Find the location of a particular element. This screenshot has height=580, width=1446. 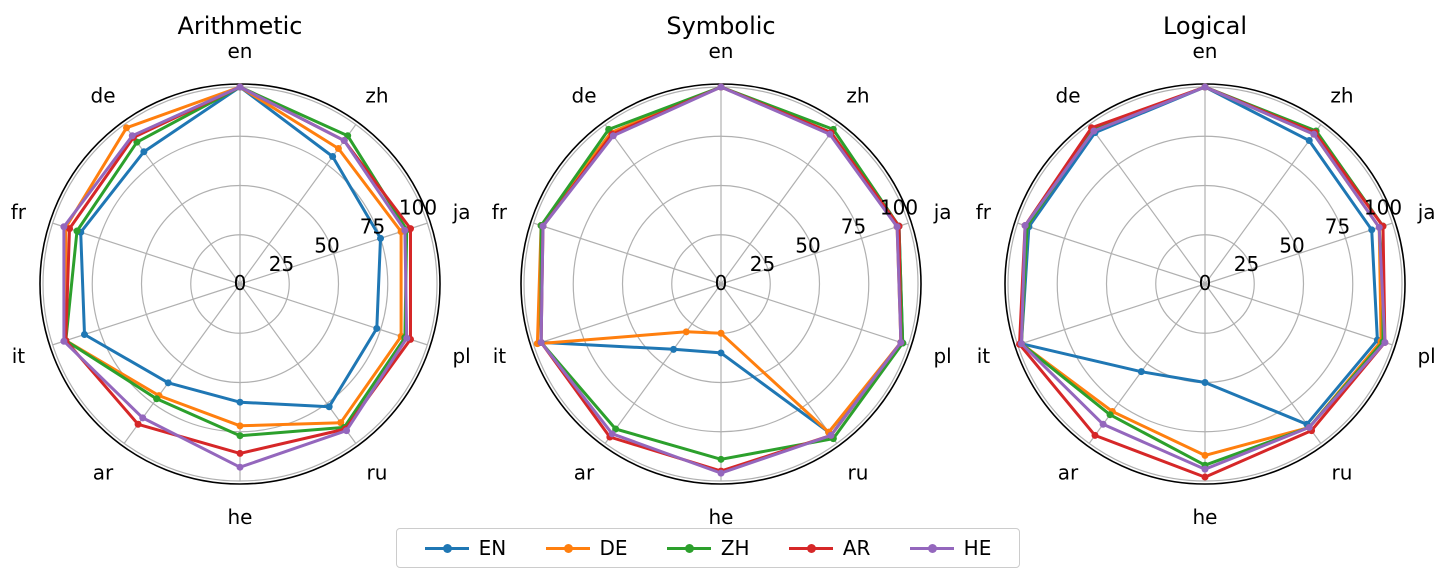

legend-entry-de: DE is located at coordinates (586, 548).